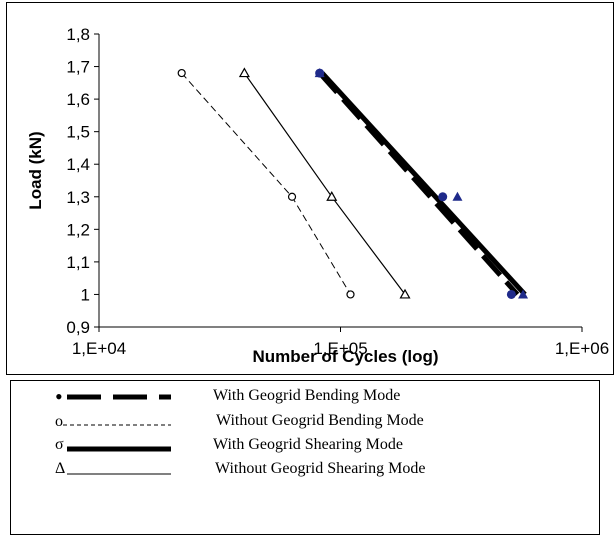 Image resolution: width=615 pixels, height=536 pixels. What do you see at coordinates (78, 67) in the screenshot?
I see `y-tick-label: 1,7` at bounding box center [78, 67].